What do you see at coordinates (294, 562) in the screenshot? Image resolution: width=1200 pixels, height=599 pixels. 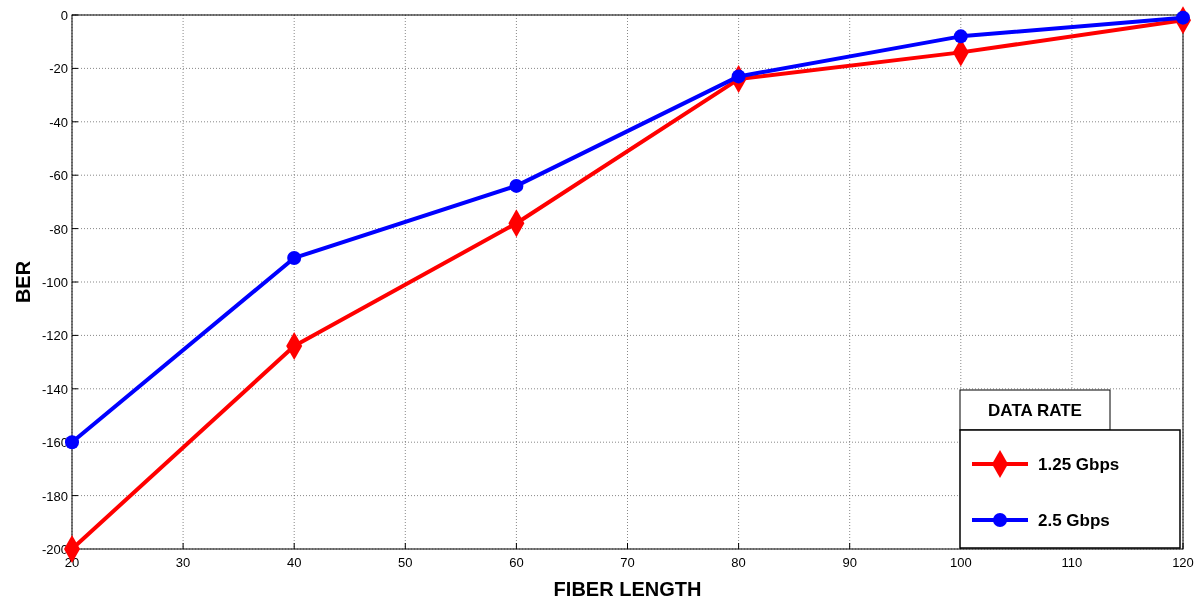 I see `x-tick-label: 40` at bounding box center [294, 562].